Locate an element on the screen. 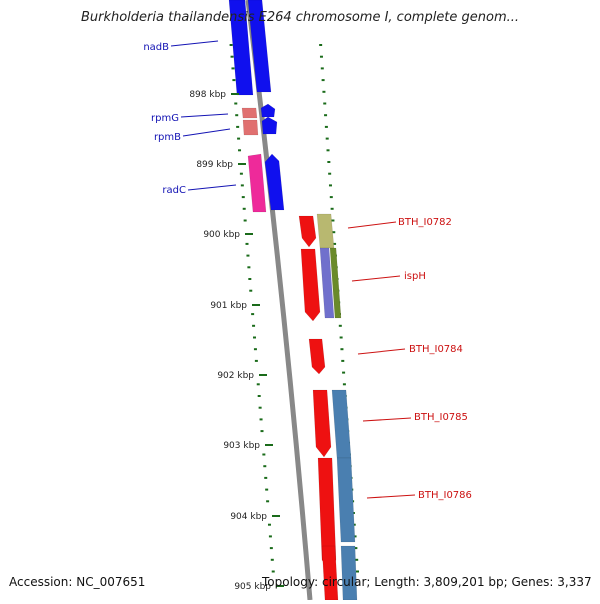 This screenshot has height=604, width=600. gene-label: BTH_I0785 is located at coordinates (441, 417).